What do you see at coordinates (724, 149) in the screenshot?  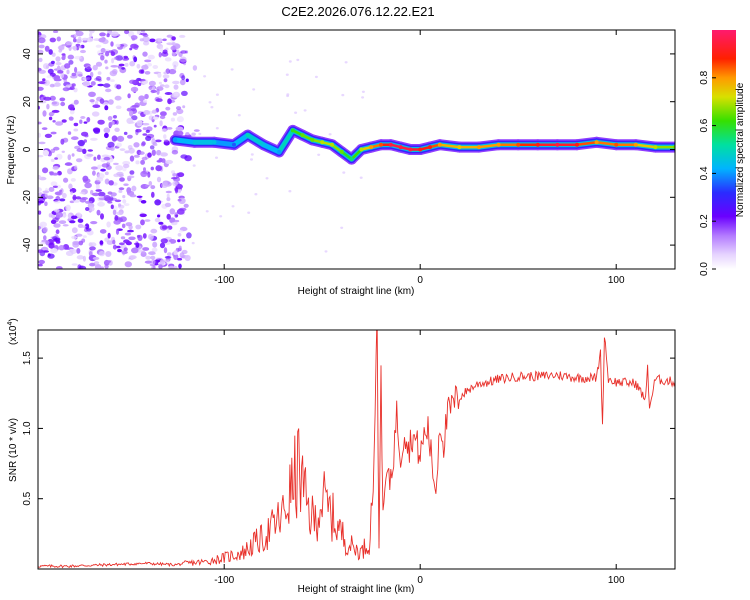 I see `colorbar-gradient` at bounding box center [724, 149].